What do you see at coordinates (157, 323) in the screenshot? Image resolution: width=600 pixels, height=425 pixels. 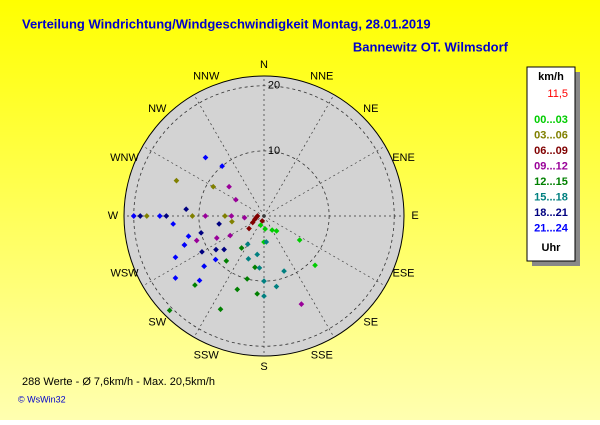 I see `direction-label: SW` at bounding box center [157, 323].